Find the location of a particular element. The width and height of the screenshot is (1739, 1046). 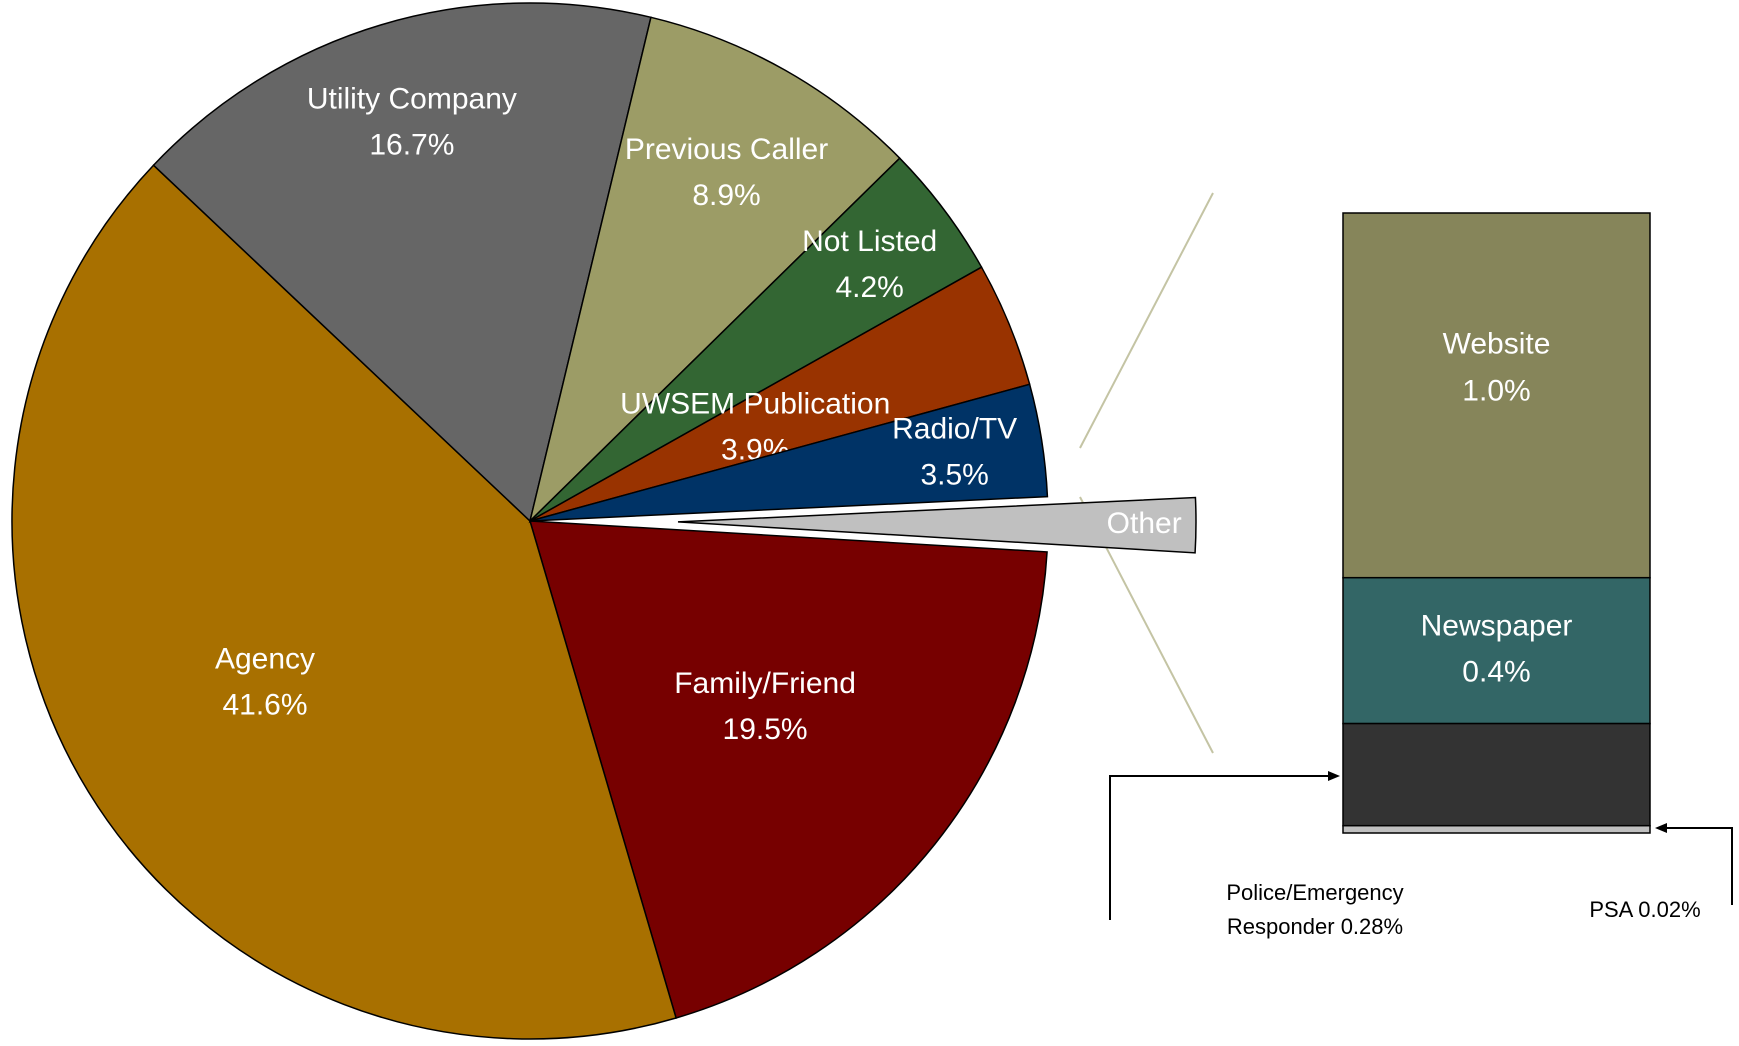

callout-value: 0.02% is located at coordinates (1669, 909).